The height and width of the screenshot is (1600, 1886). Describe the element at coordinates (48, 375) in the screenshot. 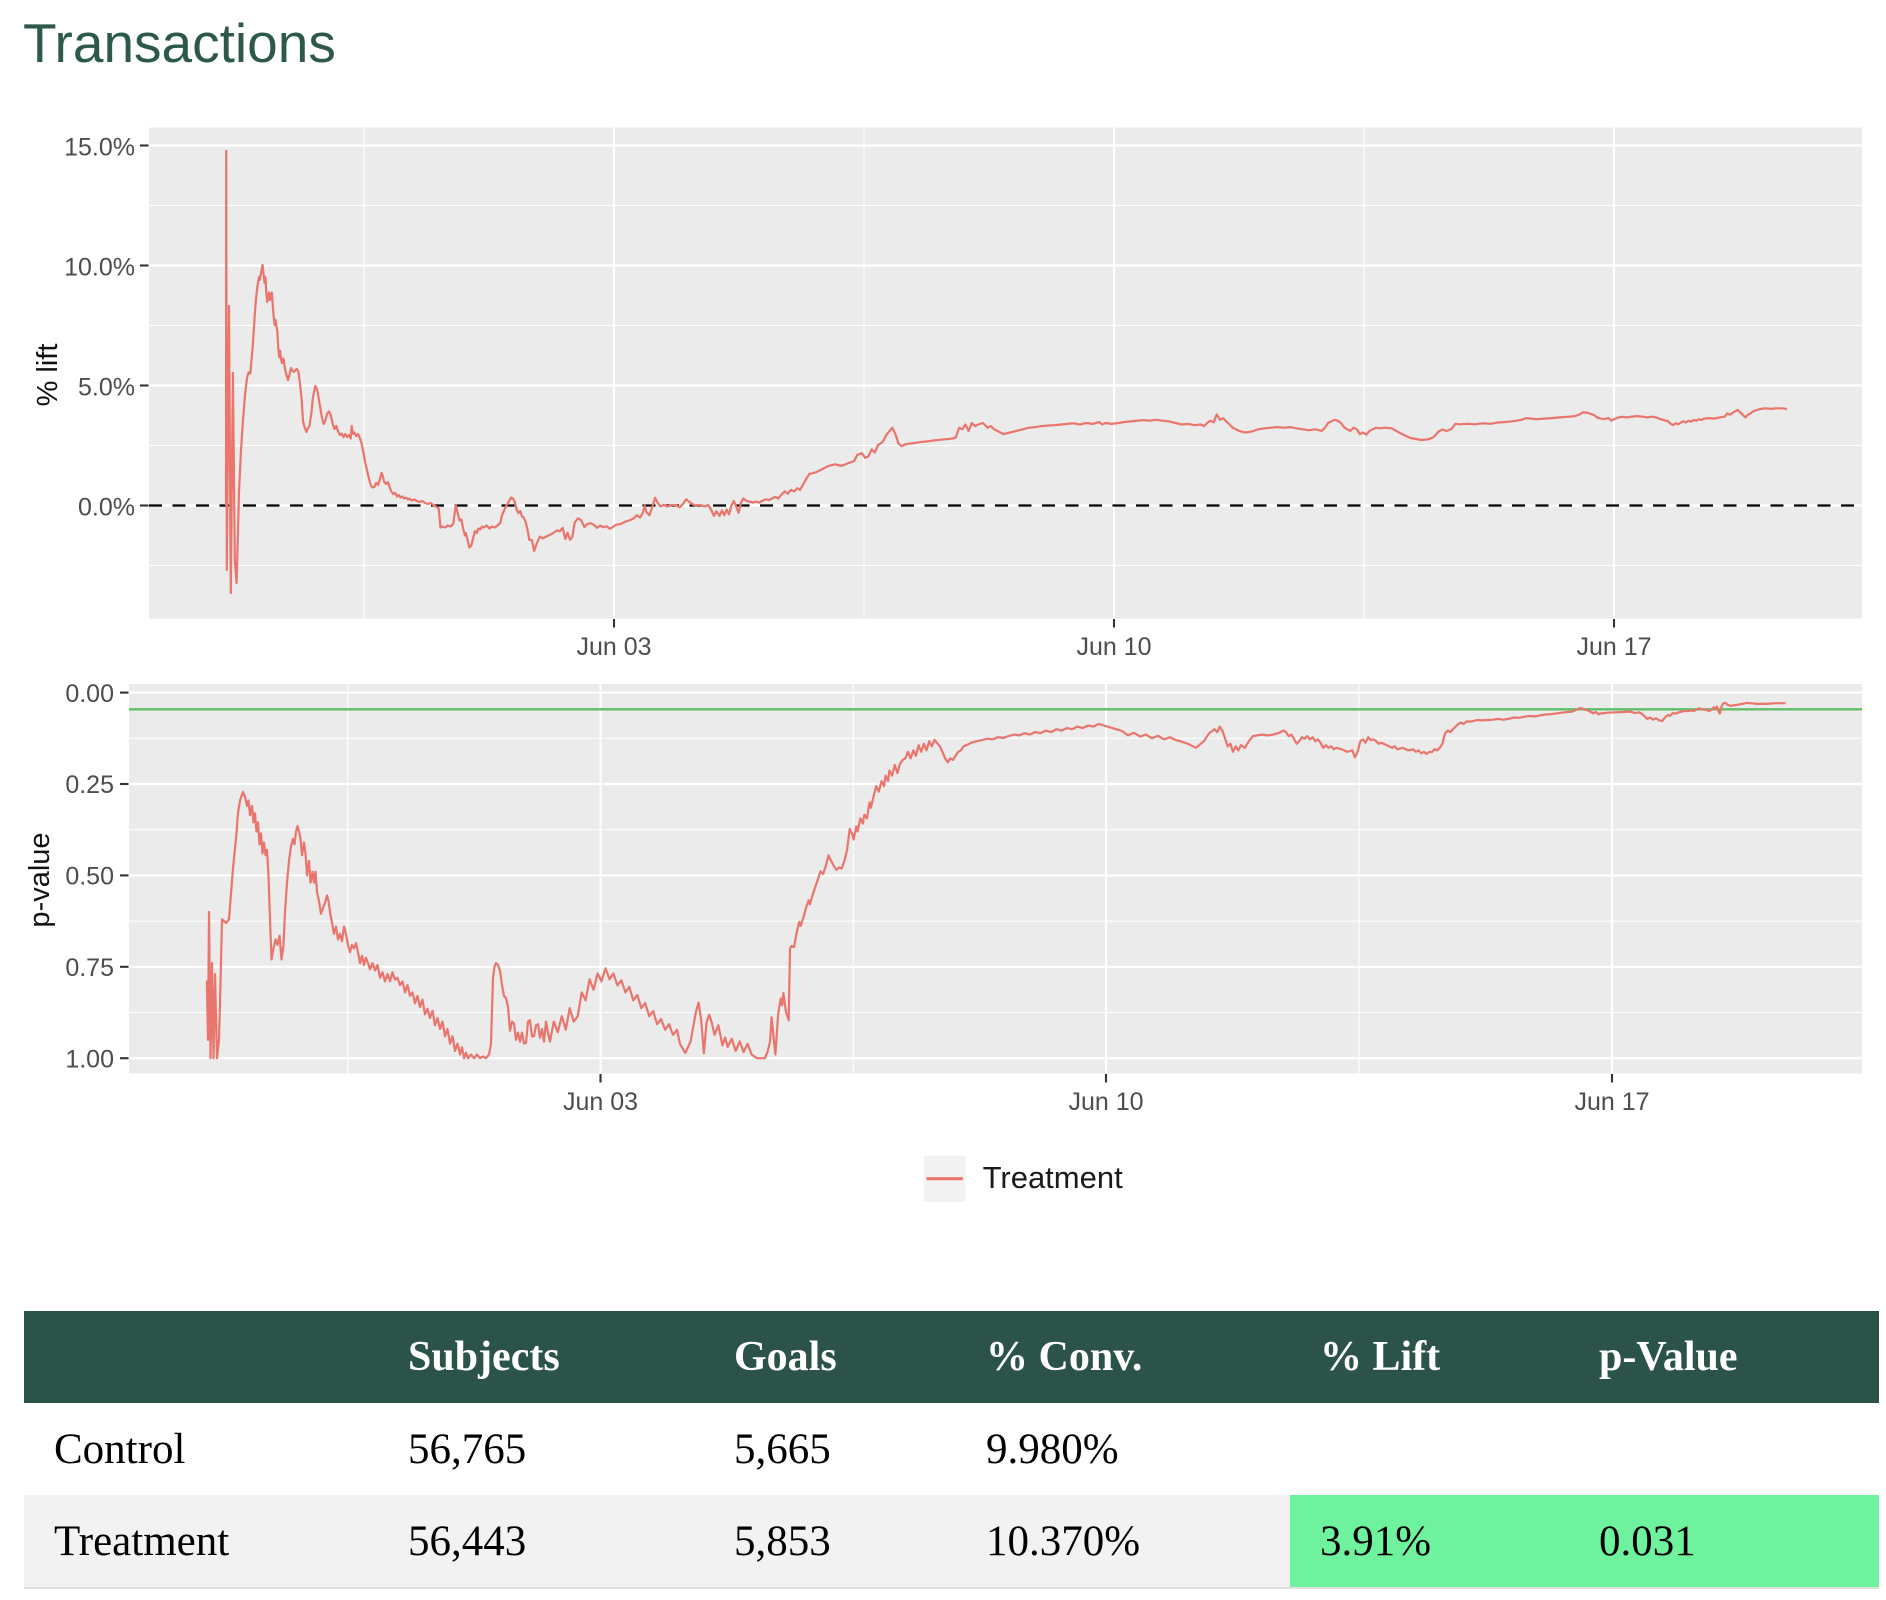

I see `svg-text: % lift` at that location.